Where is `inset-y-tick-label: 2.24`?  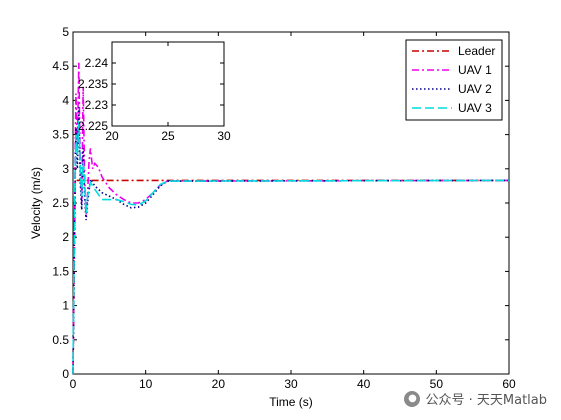
inset-y-tick-label: 2.24 is located at coordinates (97, 63).